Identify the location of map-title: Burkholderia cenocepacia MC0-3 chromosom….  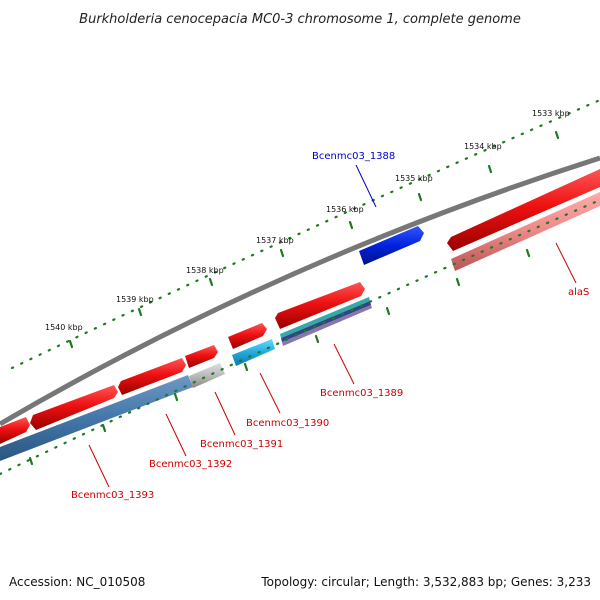
(300, 19).